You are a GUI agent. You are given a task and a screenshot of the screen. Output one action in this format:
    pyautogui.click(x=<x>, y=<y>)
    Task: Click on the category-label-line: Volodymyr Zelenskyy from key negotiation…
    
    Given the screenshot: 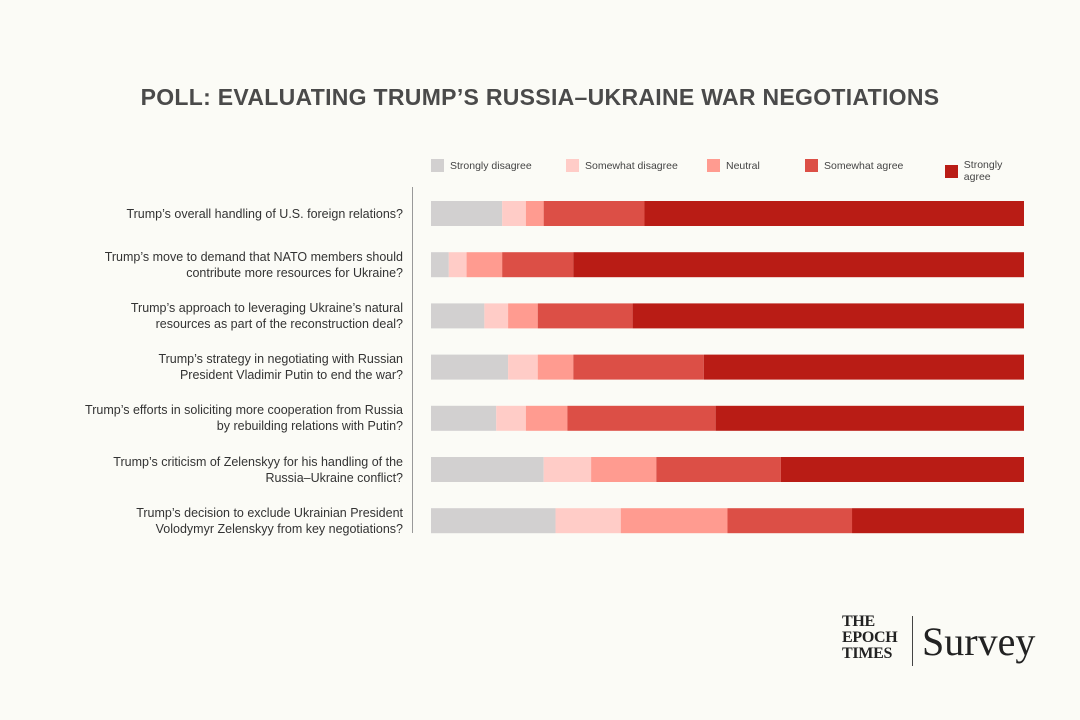 What is the action you would take?
    pyautogui.click(x=279, y=528)
    